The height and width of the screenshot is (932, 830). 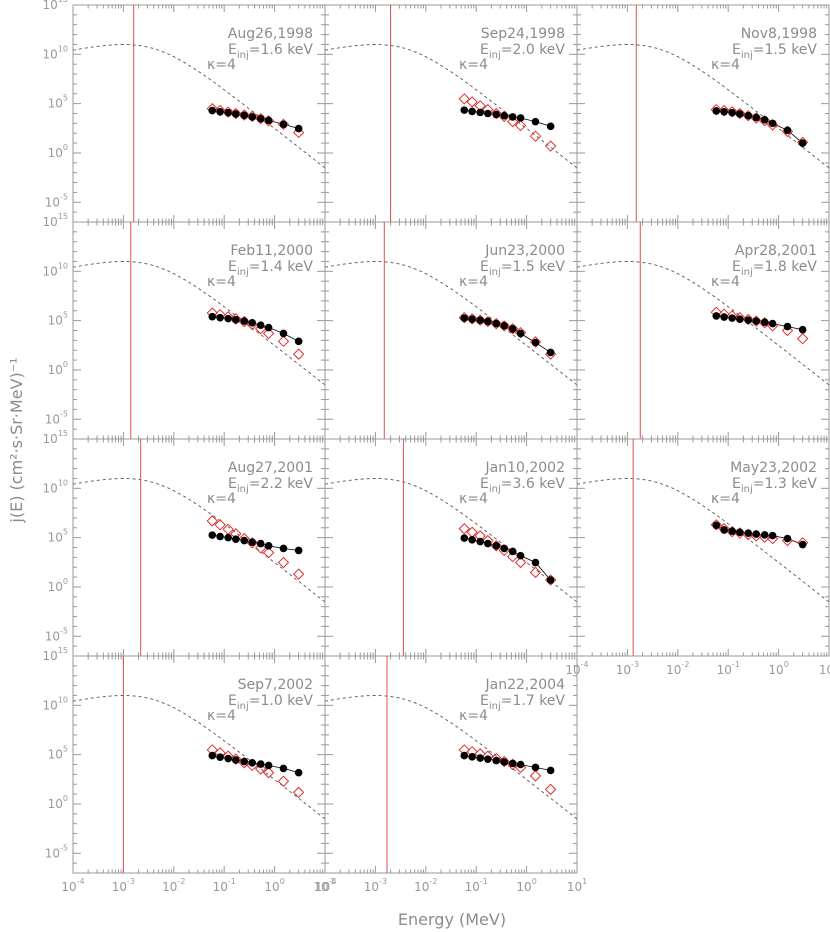 What do you see at coordinates (271, 251) in the screenshot?
I see `panel-date-label: Feb11,2000` at bounding box center [271, 251].